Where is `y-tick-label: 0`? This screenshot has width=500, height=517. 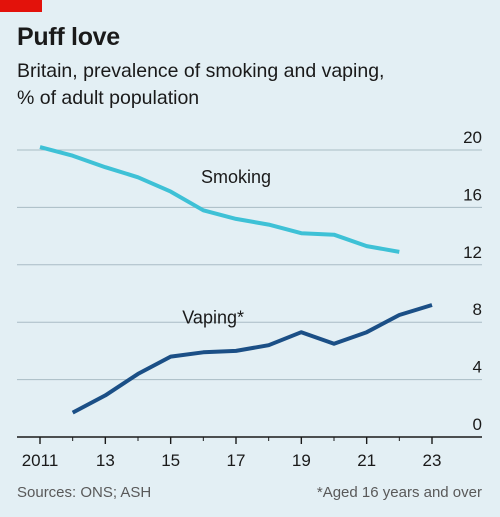 y-tick-label: 0 is located at coordinates (477, 424).